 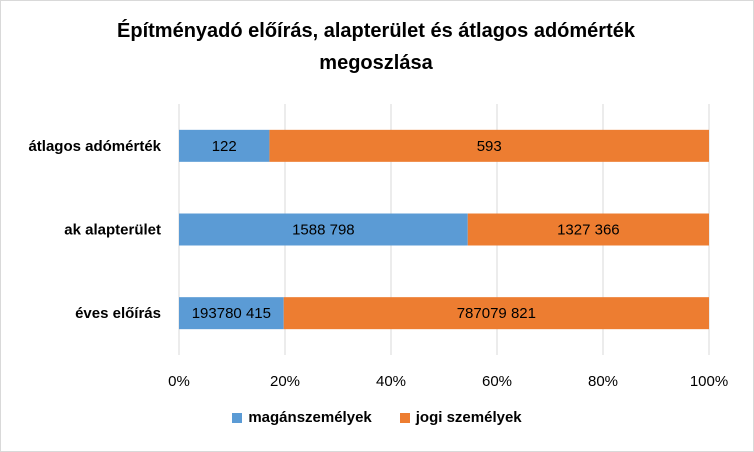 I want to click on legend-label-jogi-szemelyek: jogi személyek, so click(x=468, y=417).